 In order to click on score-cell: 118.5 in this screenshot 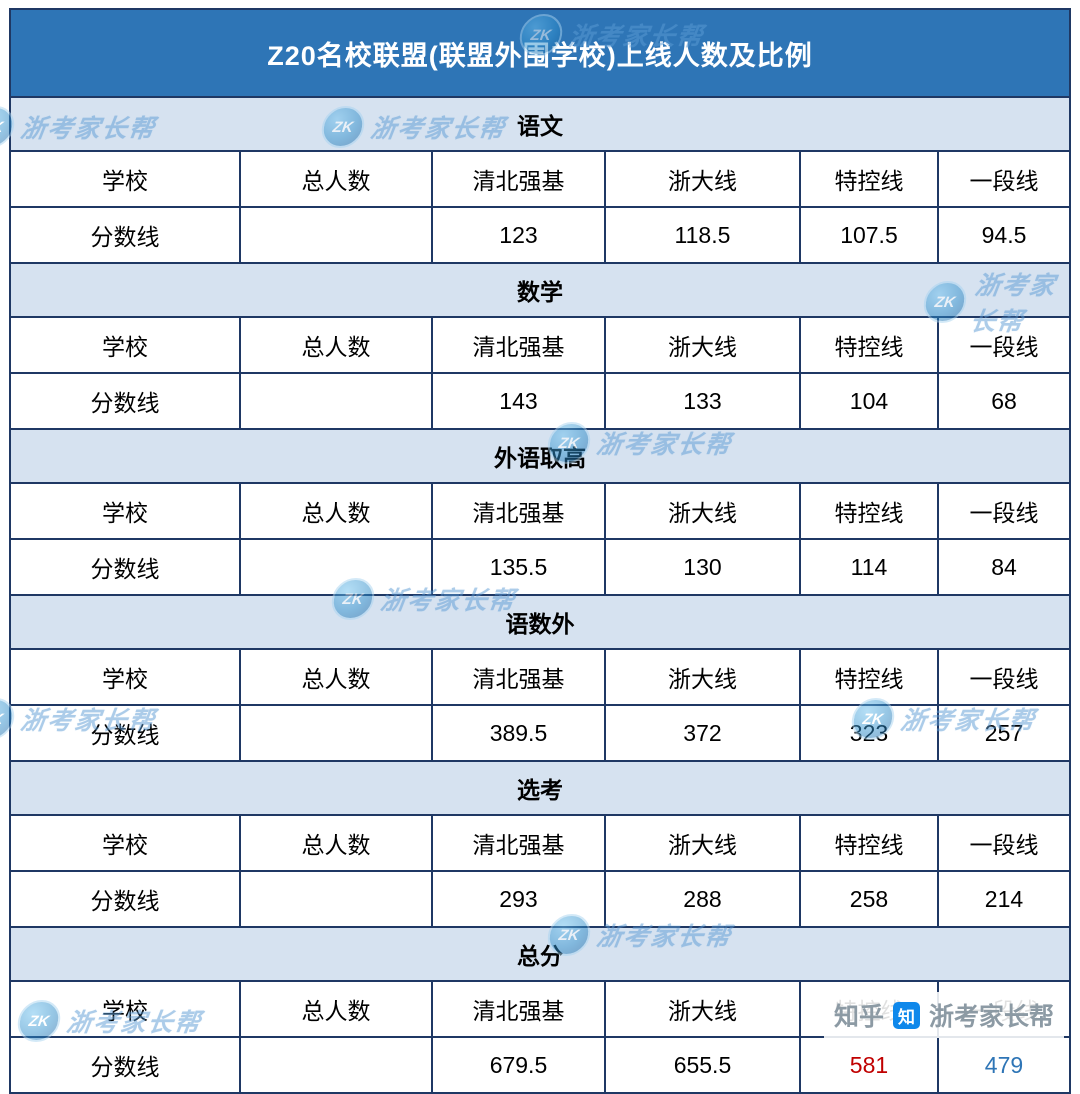, I will do `click(702, 235)`.